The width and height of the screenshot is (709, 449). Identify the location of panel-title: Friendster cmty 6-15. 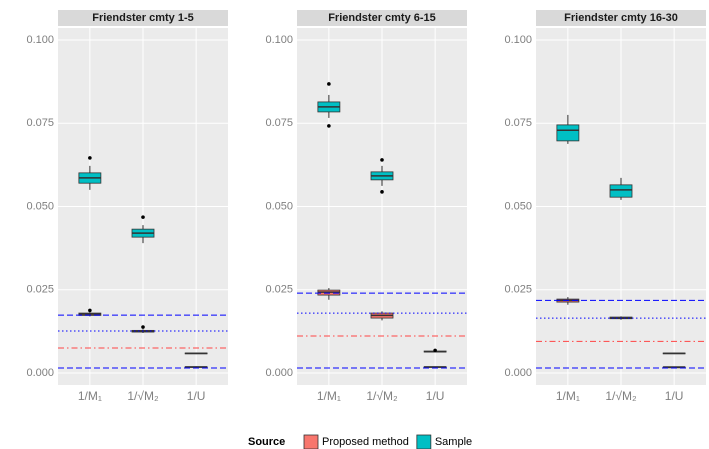
(382, 18).